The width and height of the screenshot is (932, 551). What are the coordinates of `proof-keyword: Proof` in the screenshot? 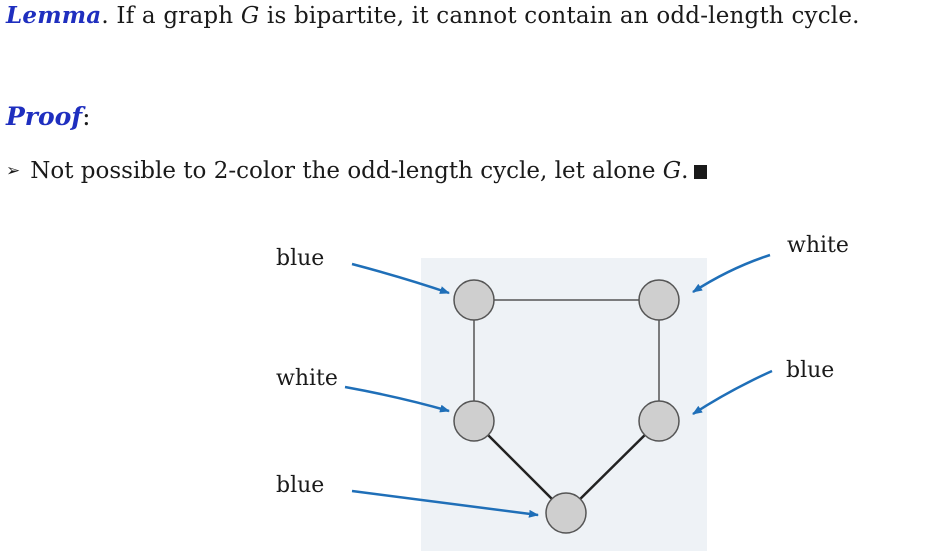 It's located at (44, 116).